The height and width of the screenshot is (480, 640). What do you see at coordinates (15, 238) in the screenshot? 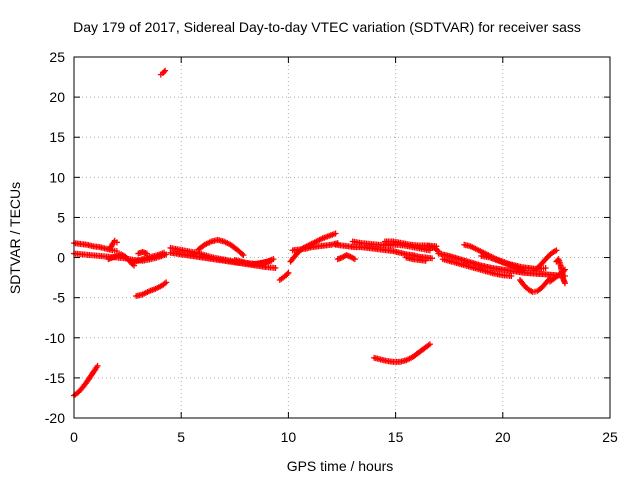
I see `y-axis-label: SDTVAR / TECUs` at bounding box center [15, 238].